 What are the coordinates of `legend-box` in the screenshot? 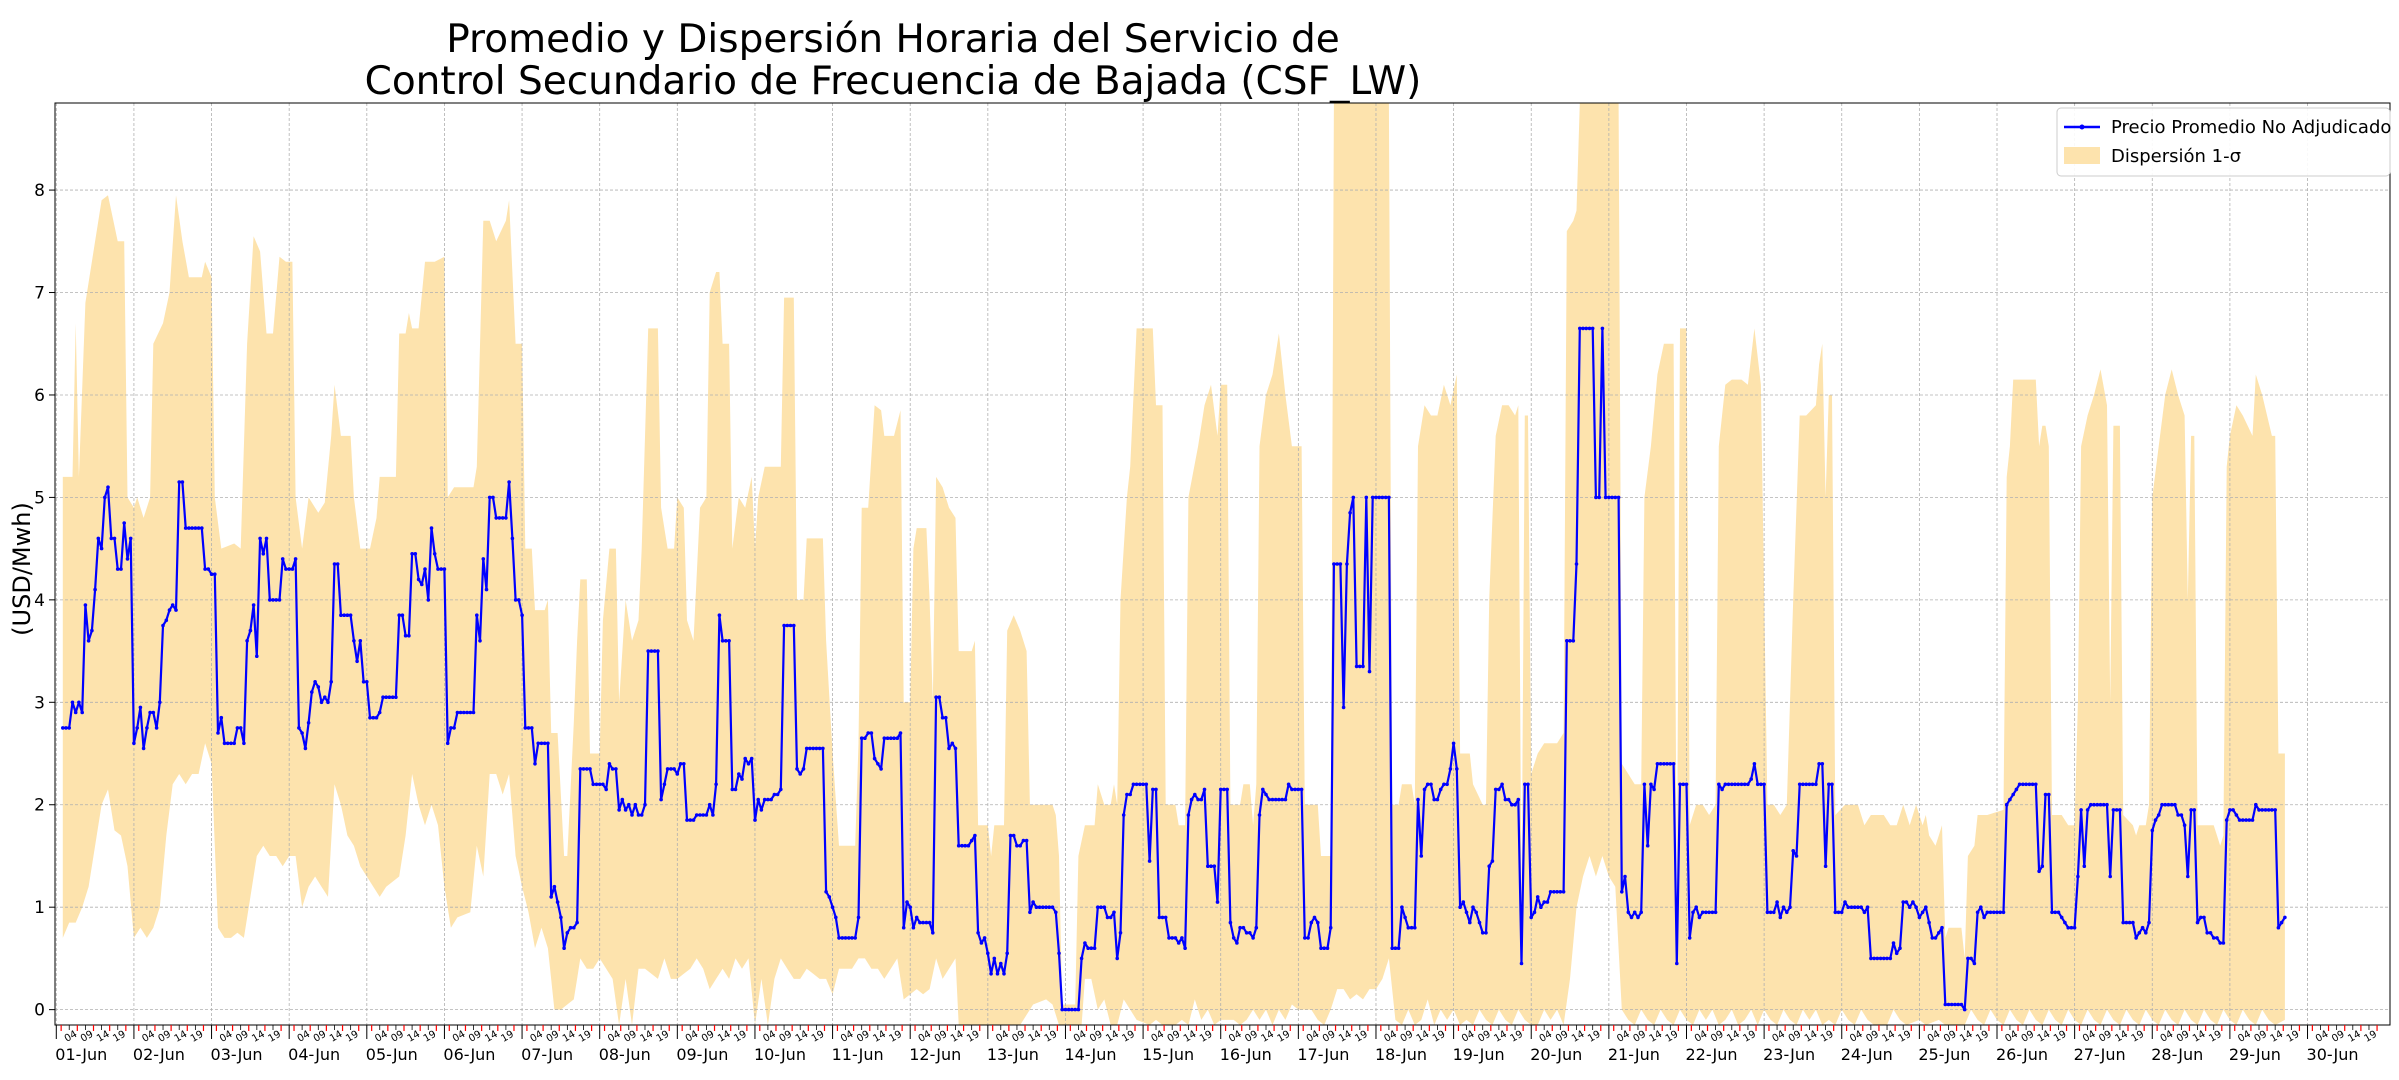 It's located at (2223, 142).